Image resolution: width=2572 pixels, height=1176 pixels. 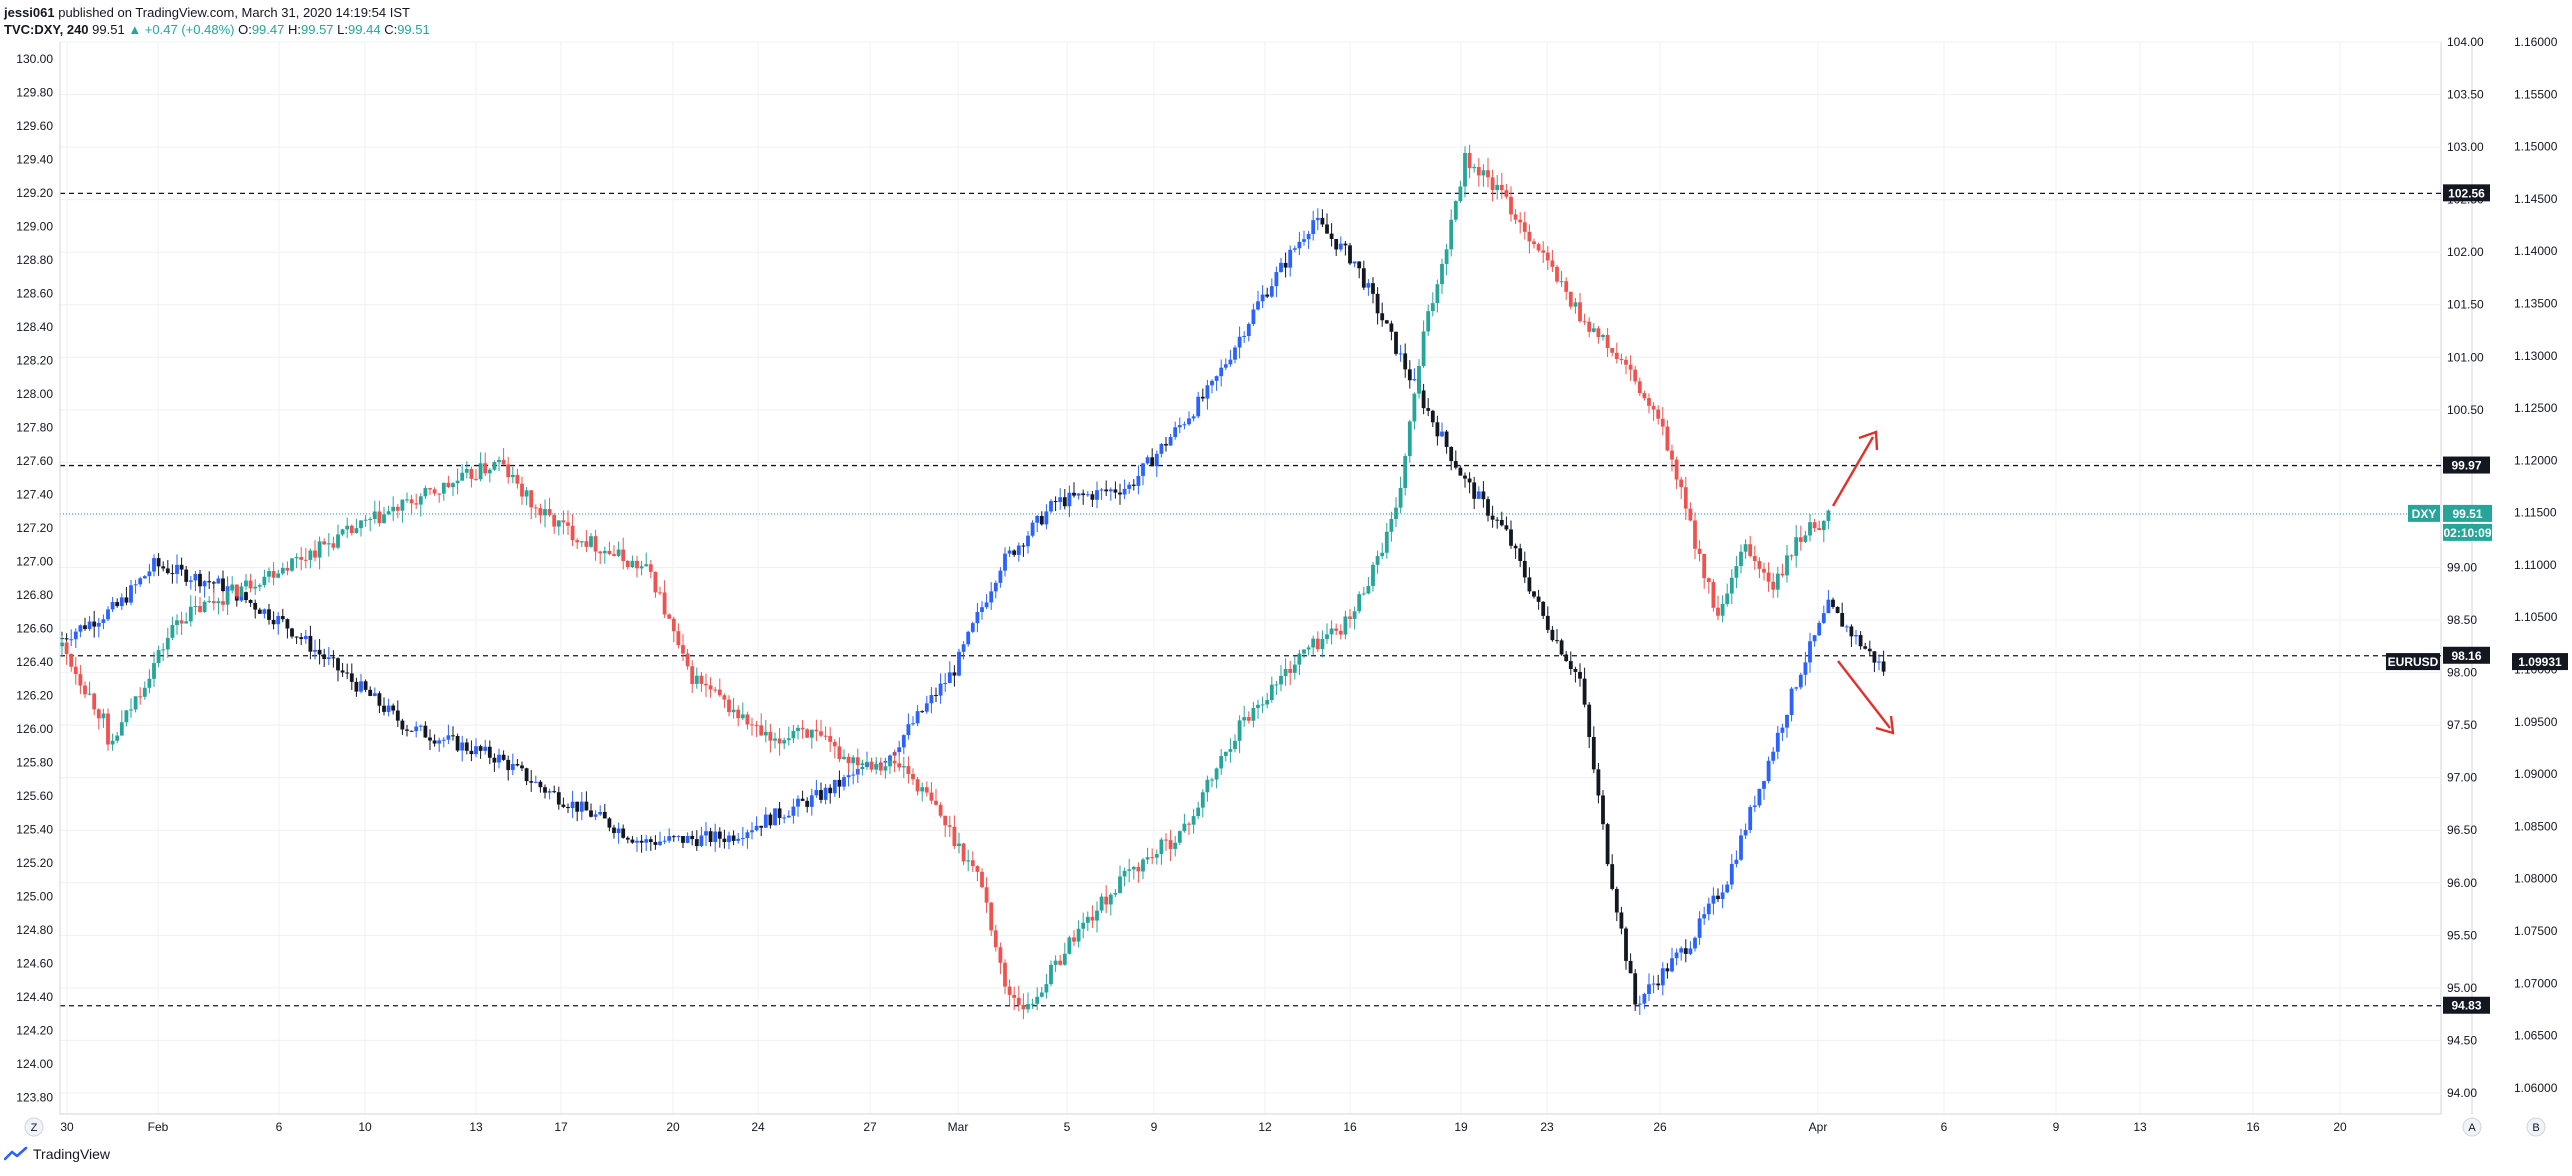 I want to click on left-axis-tick: 125.60, so click(x=34, y=796).